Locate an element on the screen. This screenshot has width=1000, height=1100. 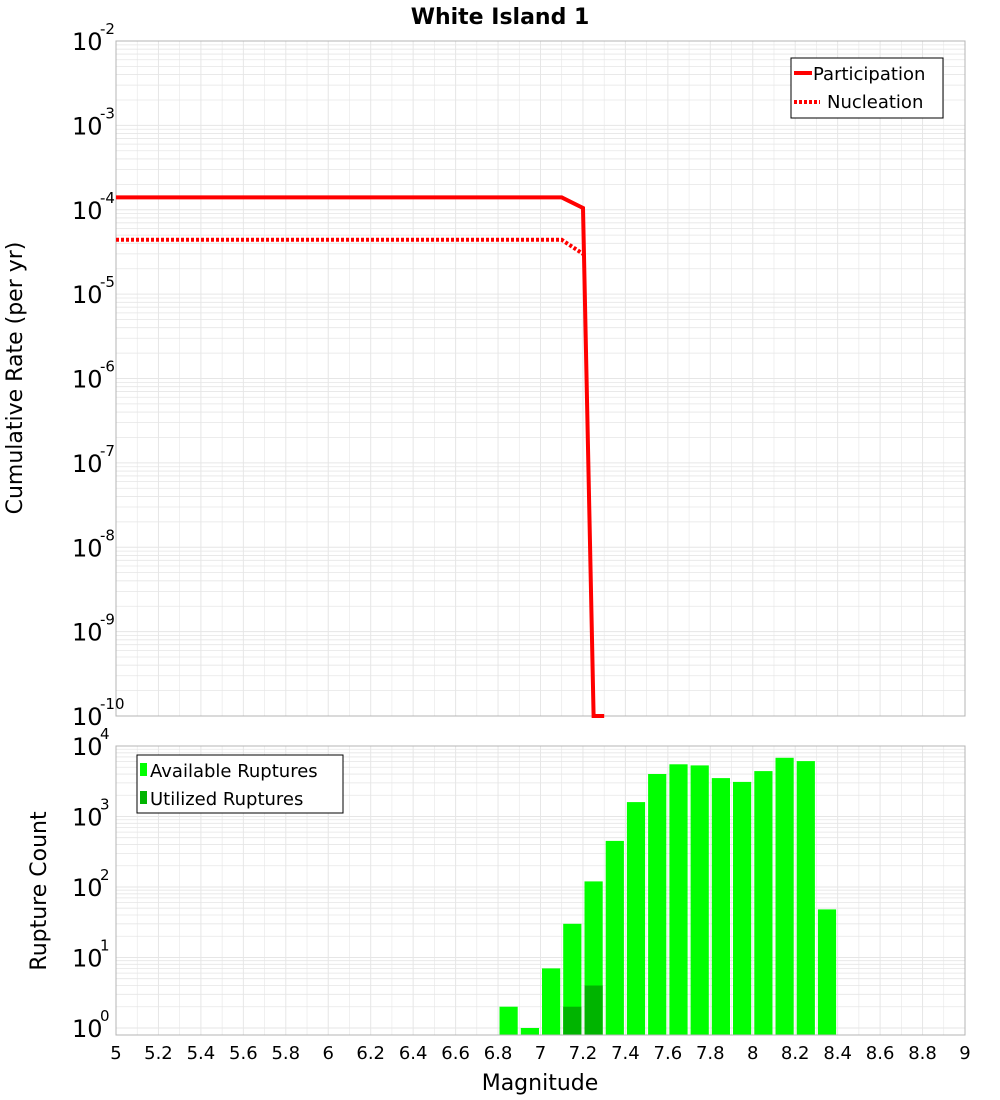
rate-y-tick-label: 10⁻⁸ is located at coordinates (93, 544).